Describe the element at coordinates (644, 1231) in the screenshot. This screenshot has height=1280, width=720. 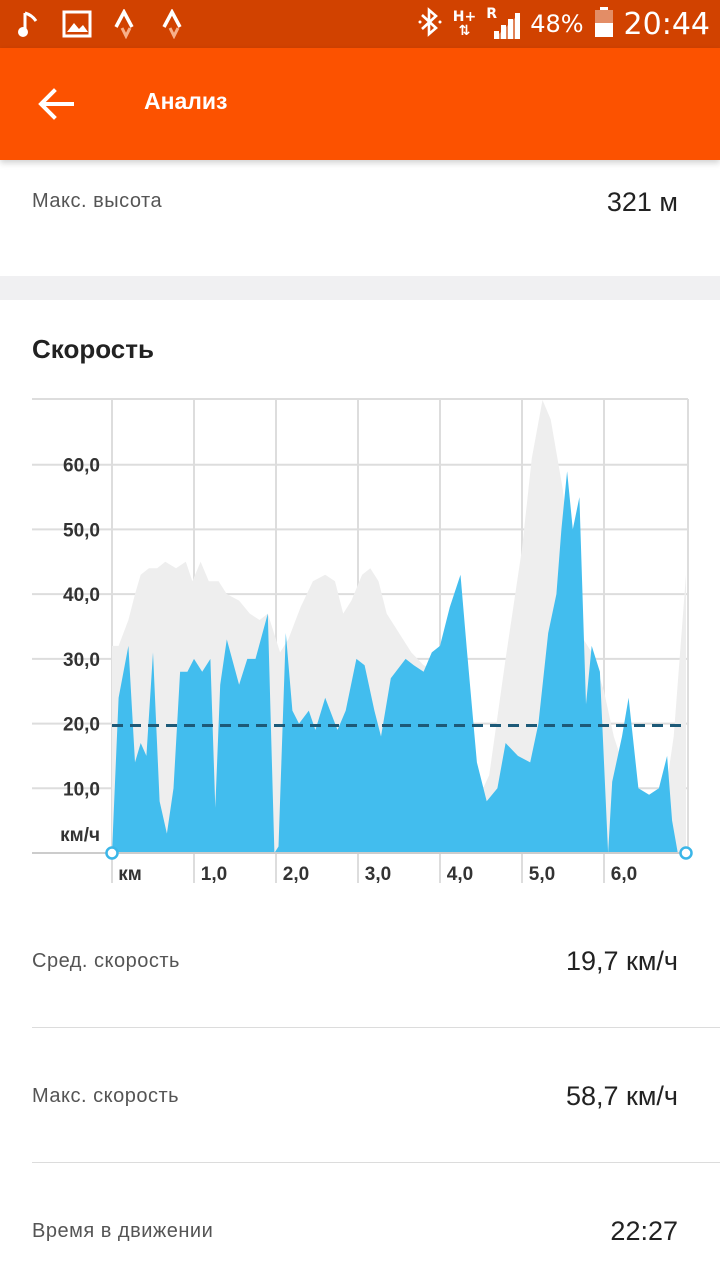
I see `moving-time-value: 22:27` at that location.